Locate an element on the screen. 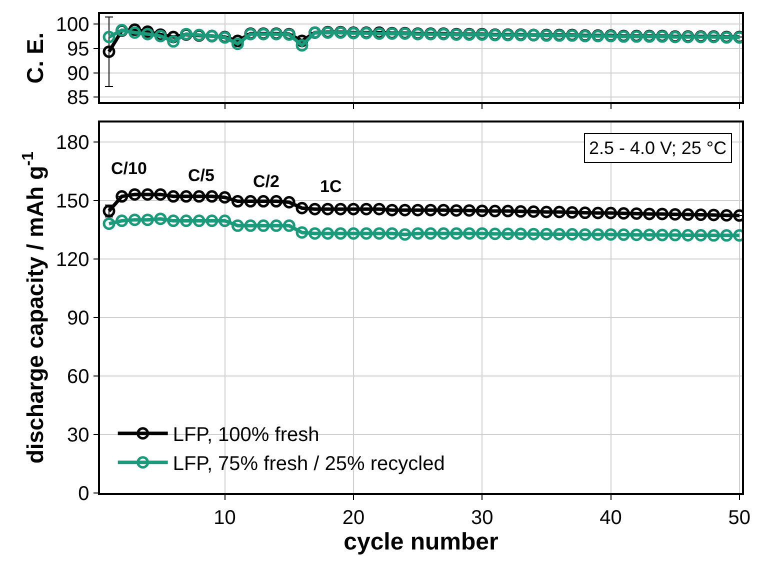 This screenshot has height=562, width=763. annotation: C/10 is located at coordinates (129, 168).